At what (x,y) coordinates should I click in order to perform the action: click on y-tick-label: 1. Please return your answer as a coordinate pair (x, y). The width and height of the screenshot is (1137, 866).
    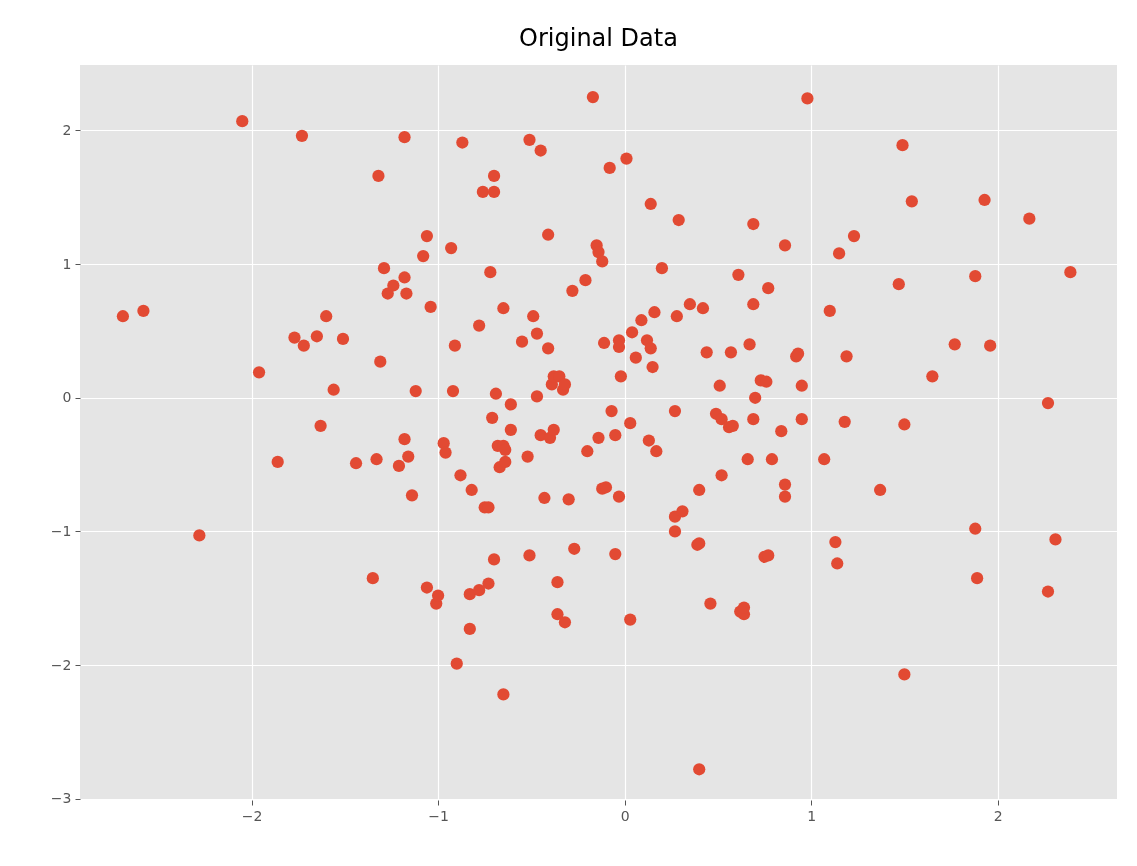
    Looking at the image, I should click on (67, 263).